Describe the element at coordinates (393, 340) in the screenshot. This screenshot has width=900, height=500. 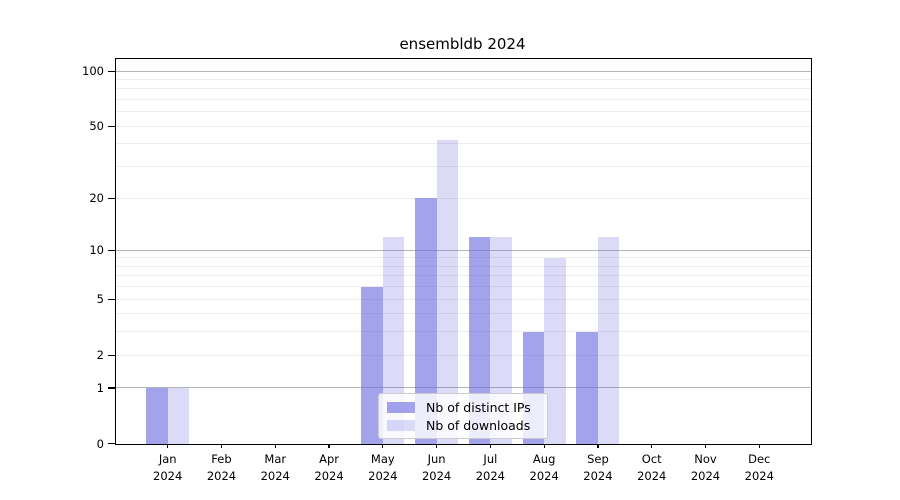
I see `bar-downloads-may` at that location.